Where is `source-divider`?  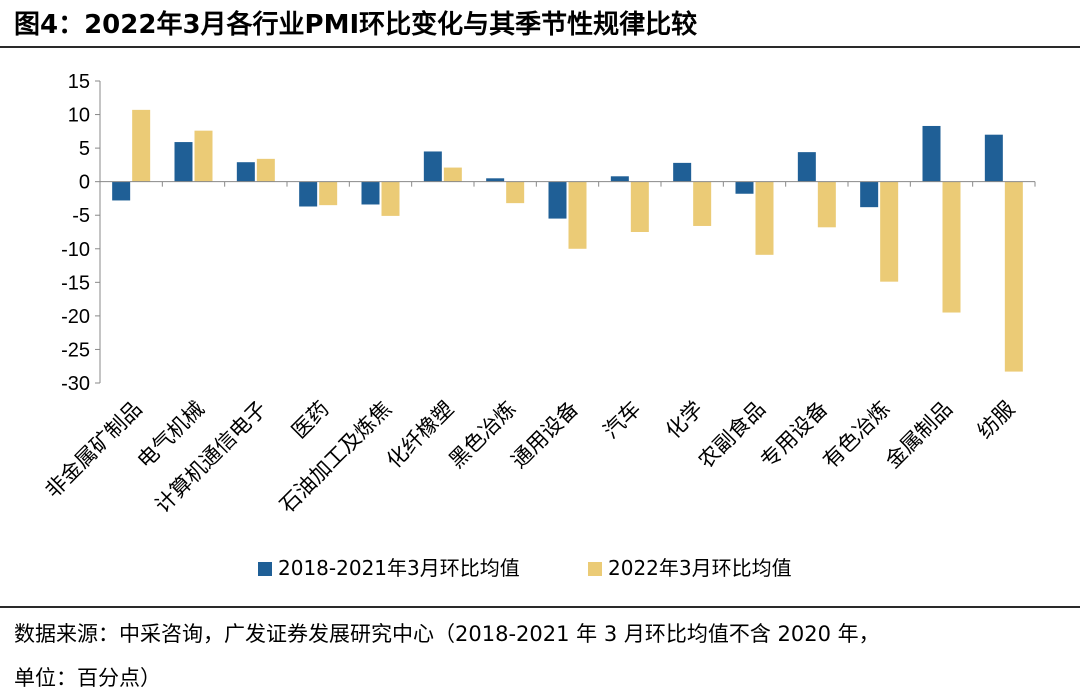 source-divider is located at coordinates (540, 607).